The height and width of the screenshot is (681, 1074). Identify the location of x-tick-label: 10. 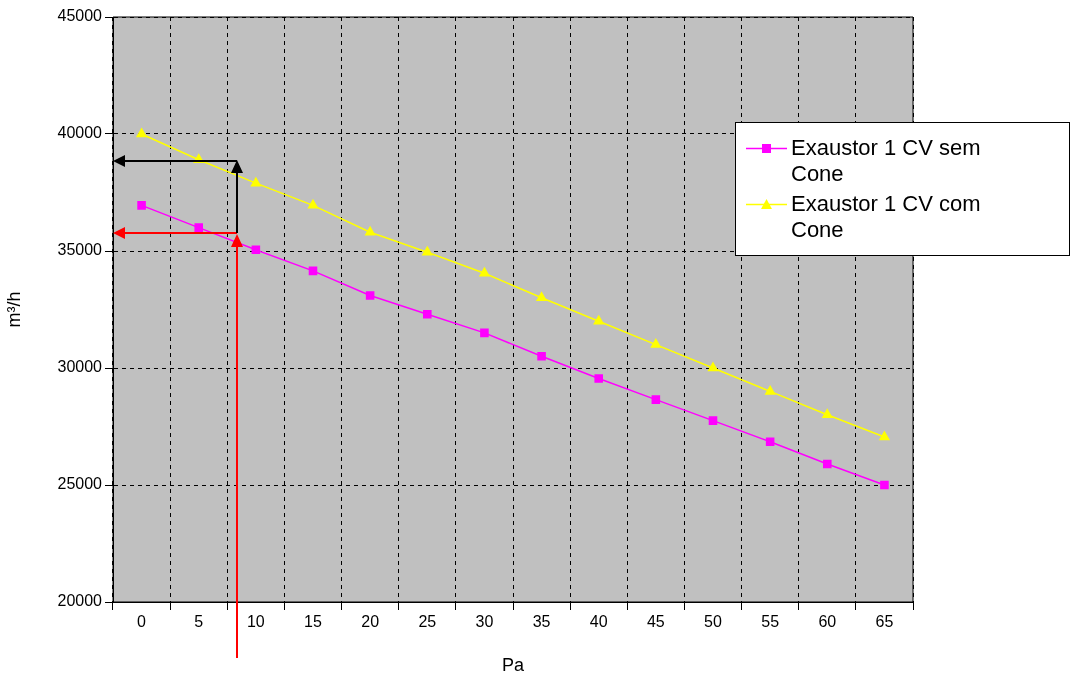
(255, 622).